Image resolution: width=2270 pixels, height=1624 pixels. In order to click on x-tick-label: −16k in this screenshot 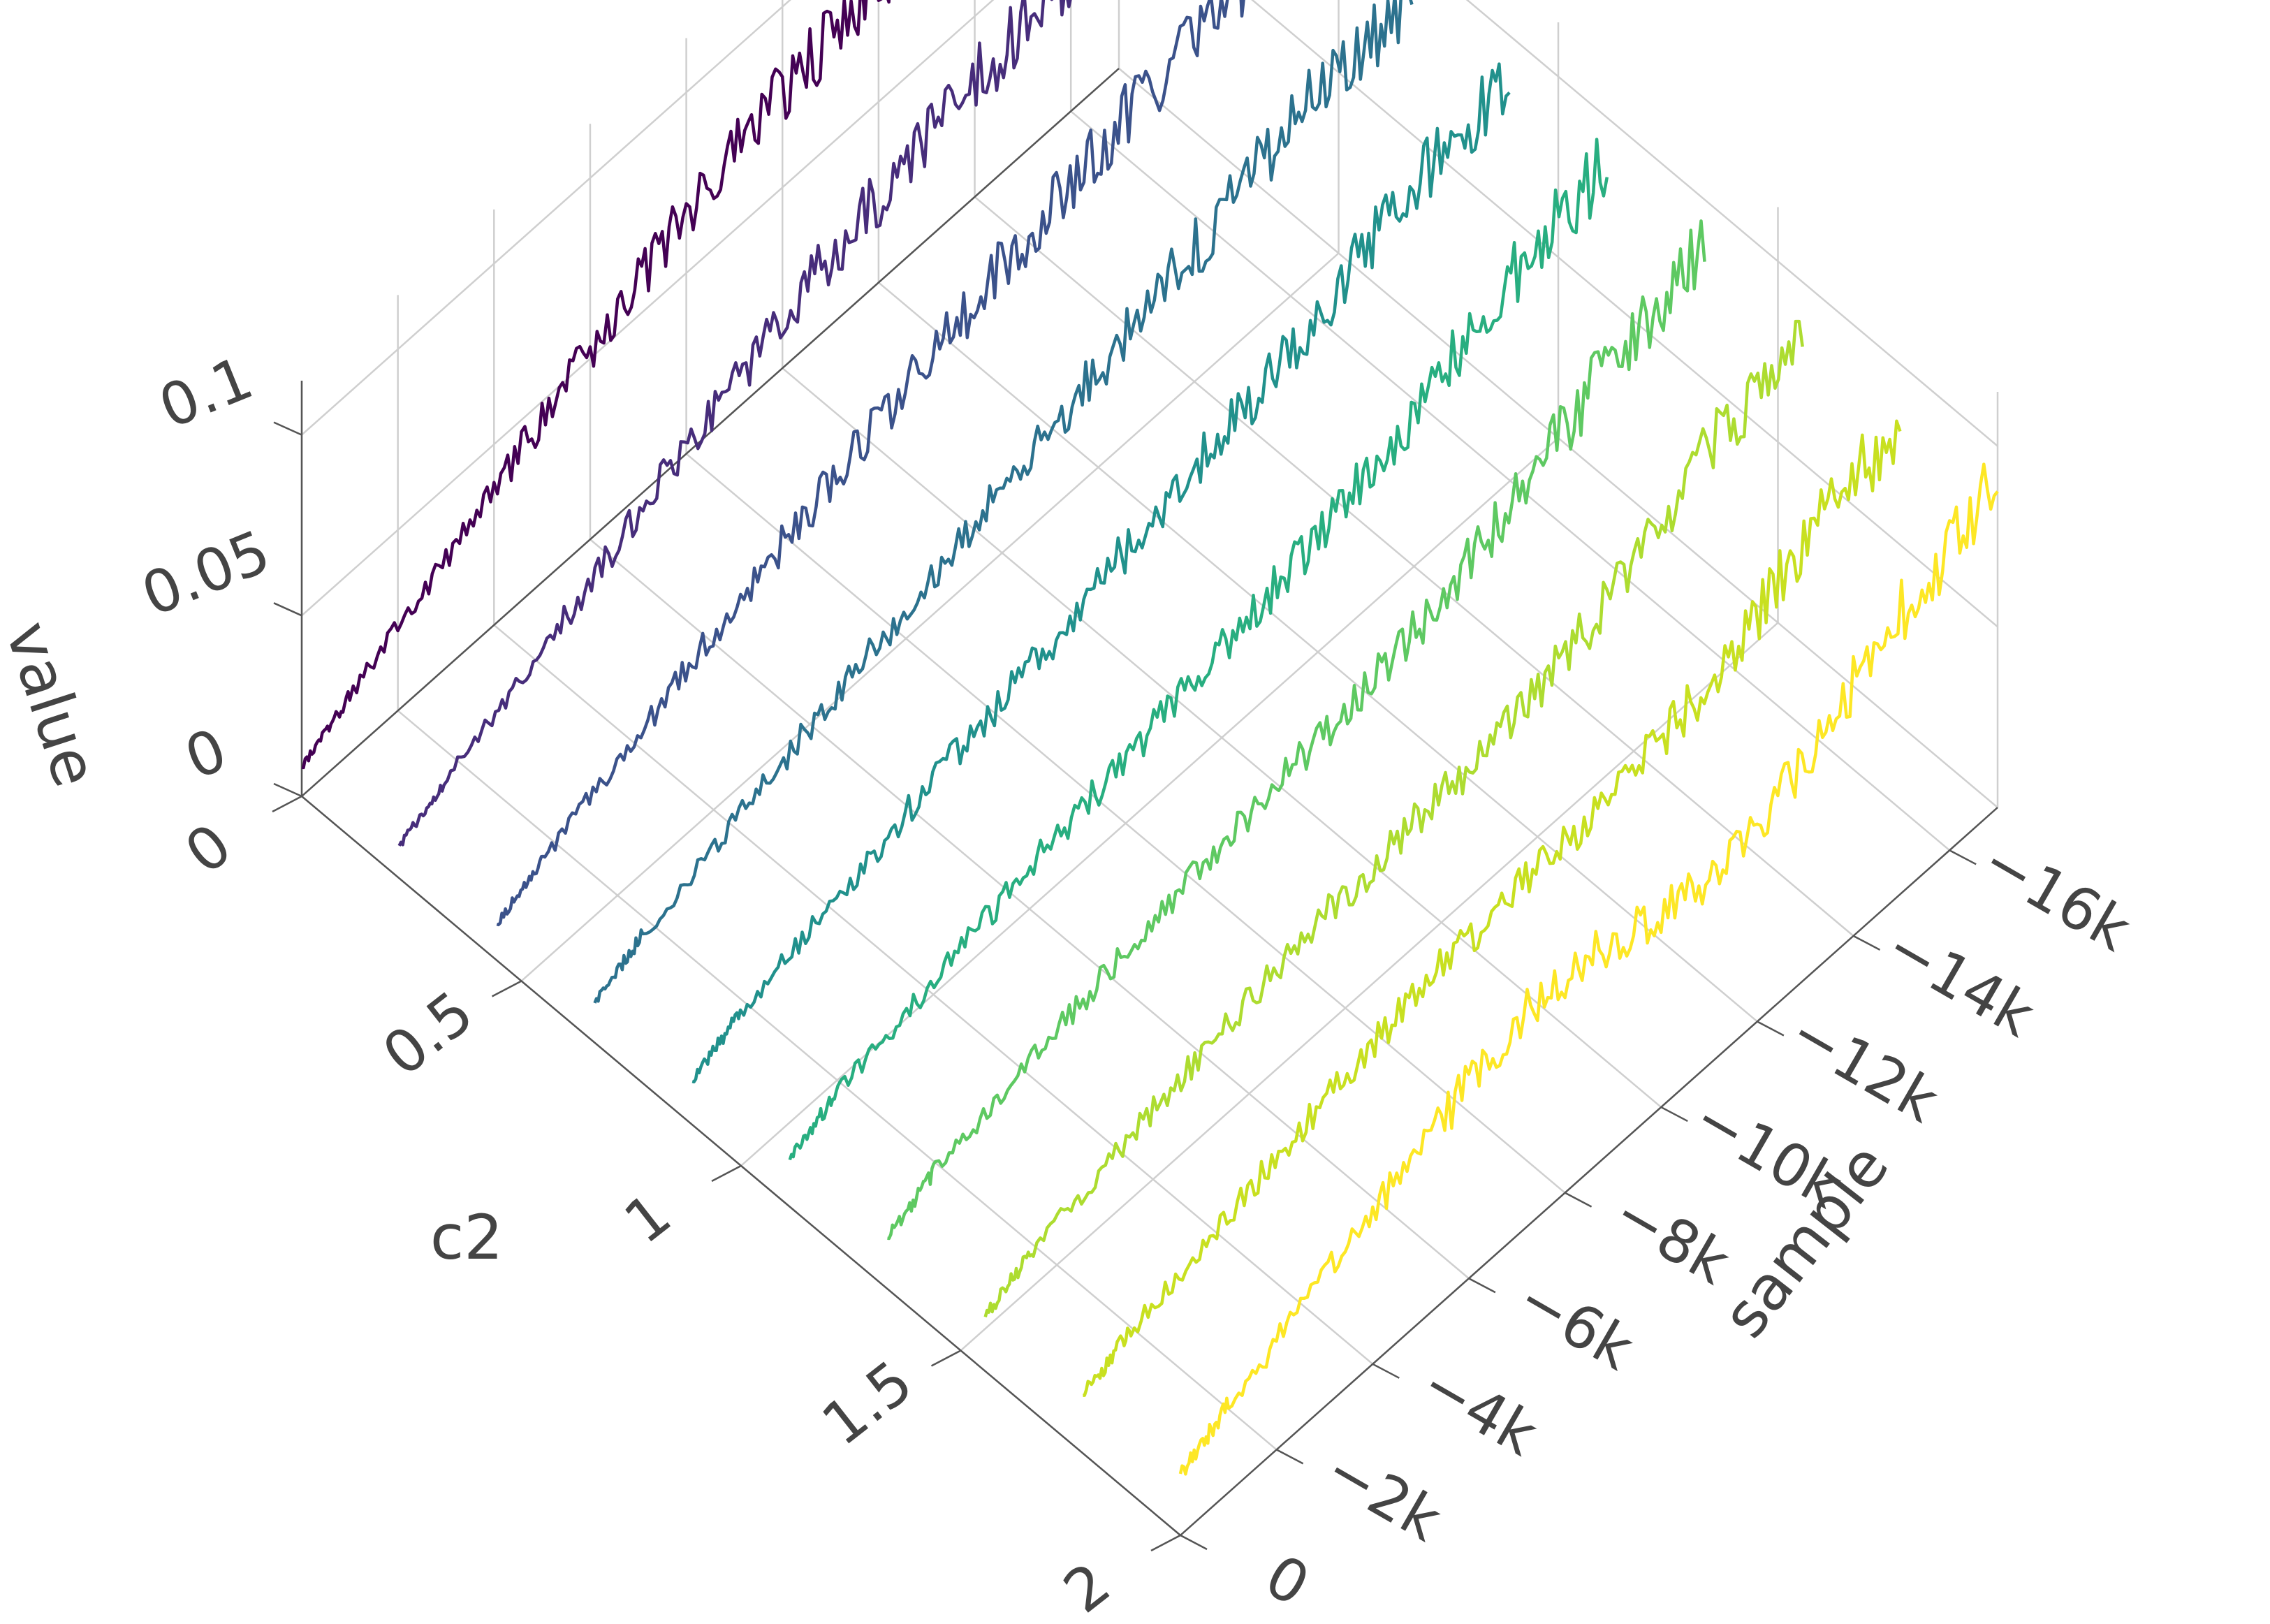, I will do `click(2056, 895)`.